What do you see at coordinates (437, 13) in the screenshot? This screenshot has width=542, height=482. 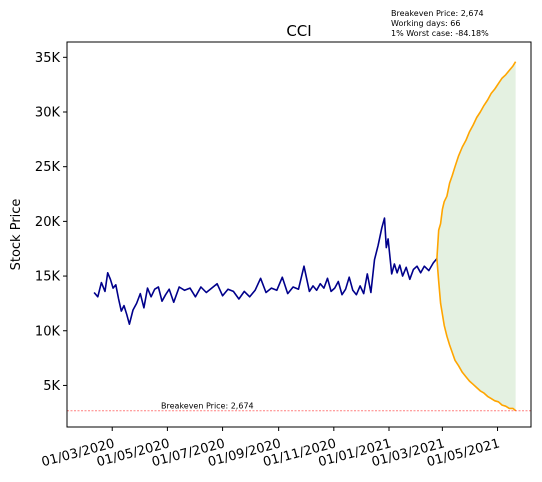 I see `info-line: Breakeven Price: 2,674` at bounding box center [437, 13].